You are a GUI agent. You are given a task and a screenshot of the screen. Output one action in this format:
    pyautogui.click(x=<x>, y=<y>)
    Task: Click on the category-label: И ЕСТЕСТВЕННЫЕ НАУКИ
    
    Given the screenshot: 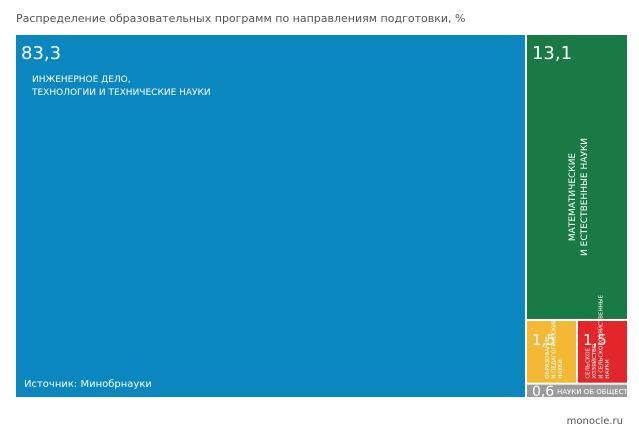 What is the action you would take?
    pyautogui.click(x=585, y=197)
    